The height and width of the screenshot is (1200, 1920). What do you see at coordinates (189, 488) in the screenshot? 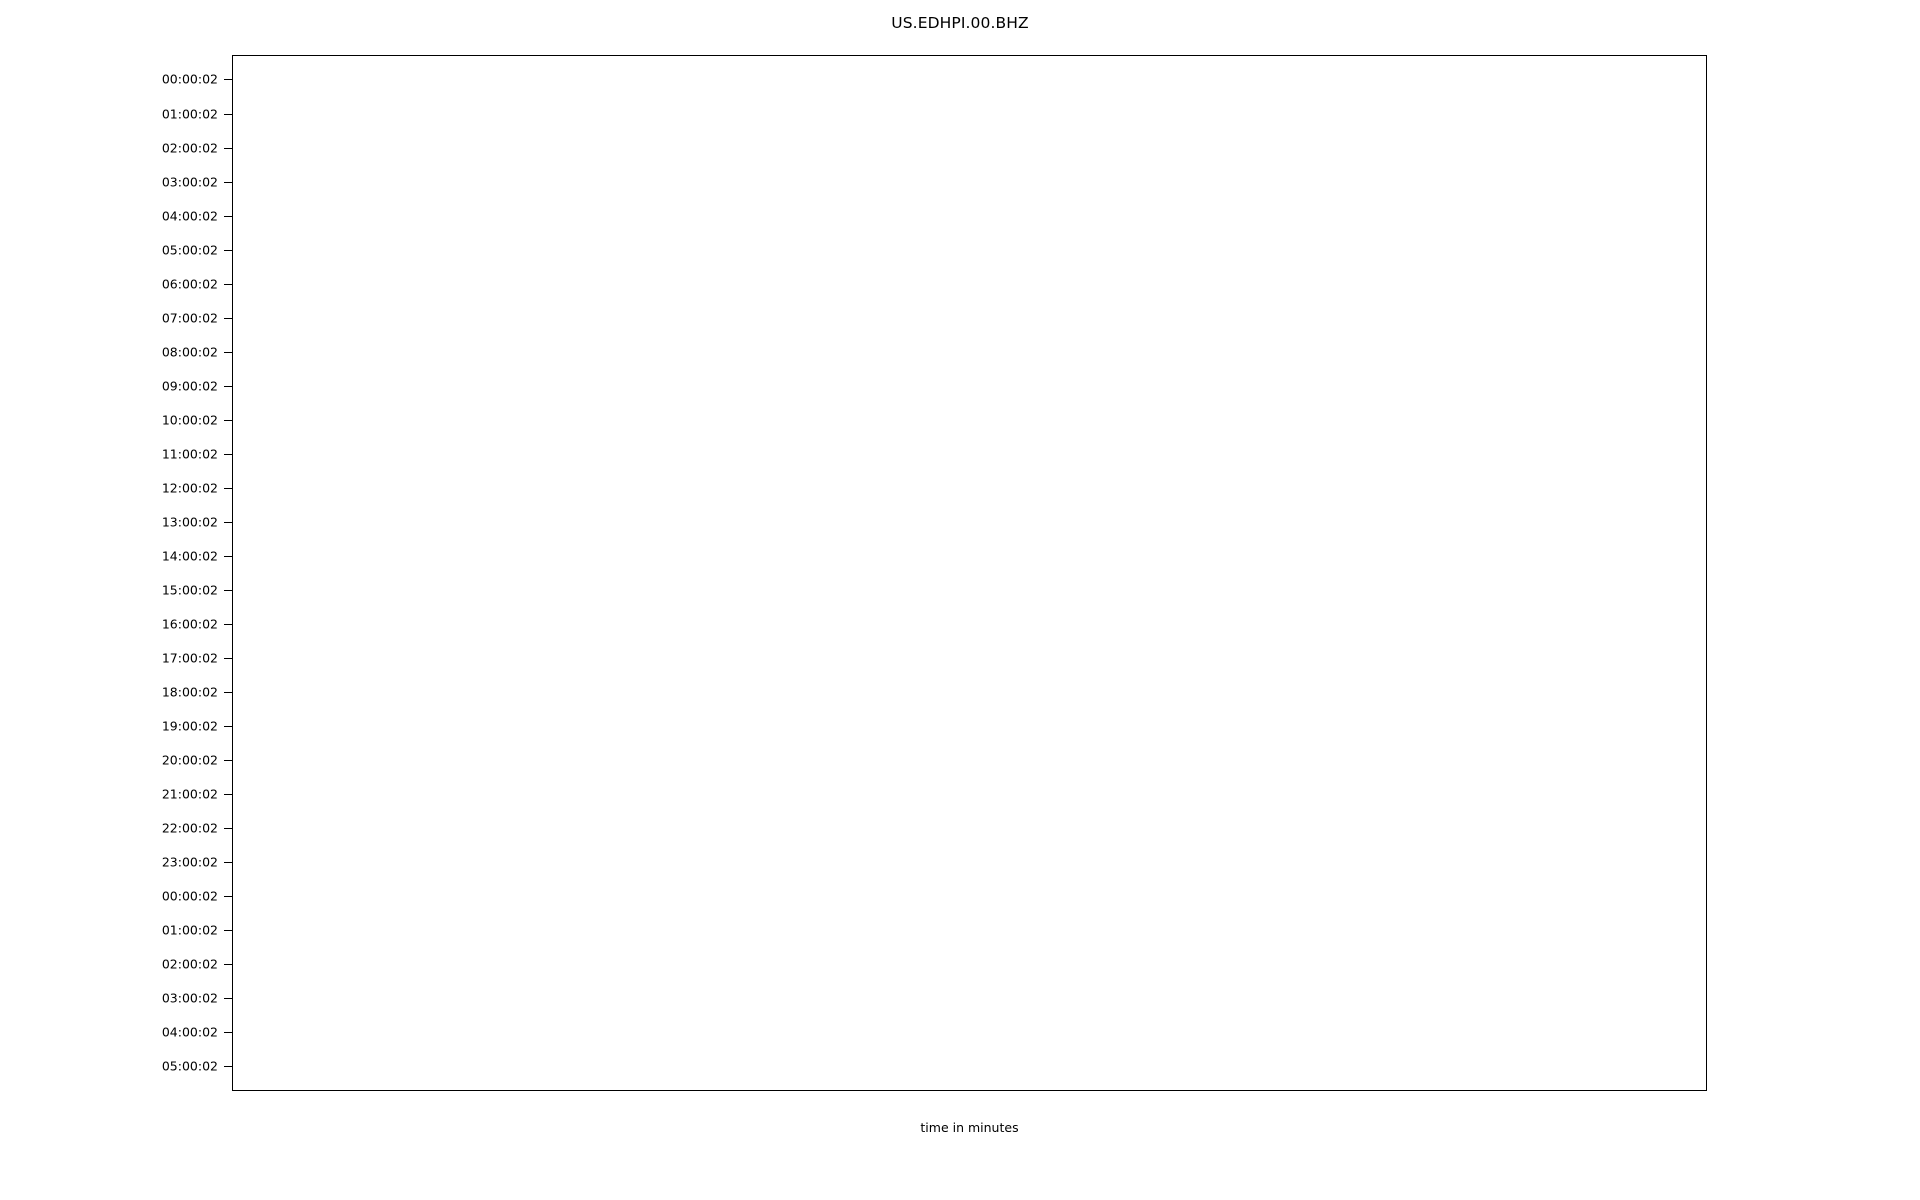
I see `y-axis-tick-label: 12:00:02` at bounding box center [189, 488].